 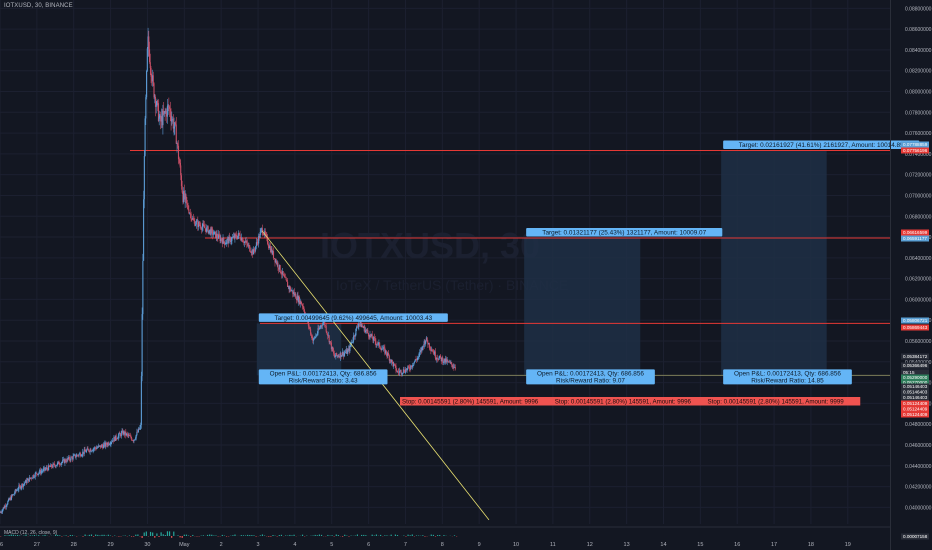 I want to click on y-tick-label: 0.07600000, so click(x=918, y=134).